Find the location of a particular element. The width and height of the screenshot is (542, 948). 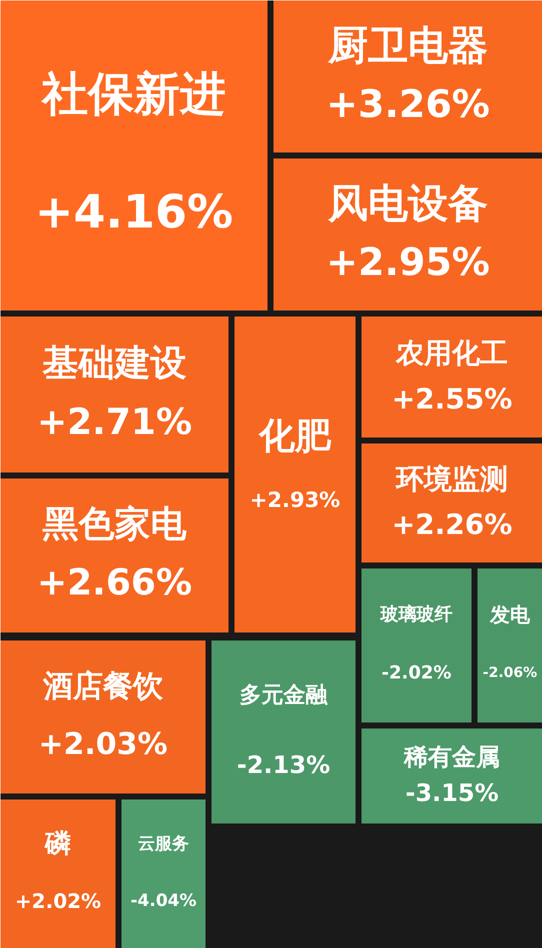

category-label: 多元金融 is located at coordinates (284, 695).